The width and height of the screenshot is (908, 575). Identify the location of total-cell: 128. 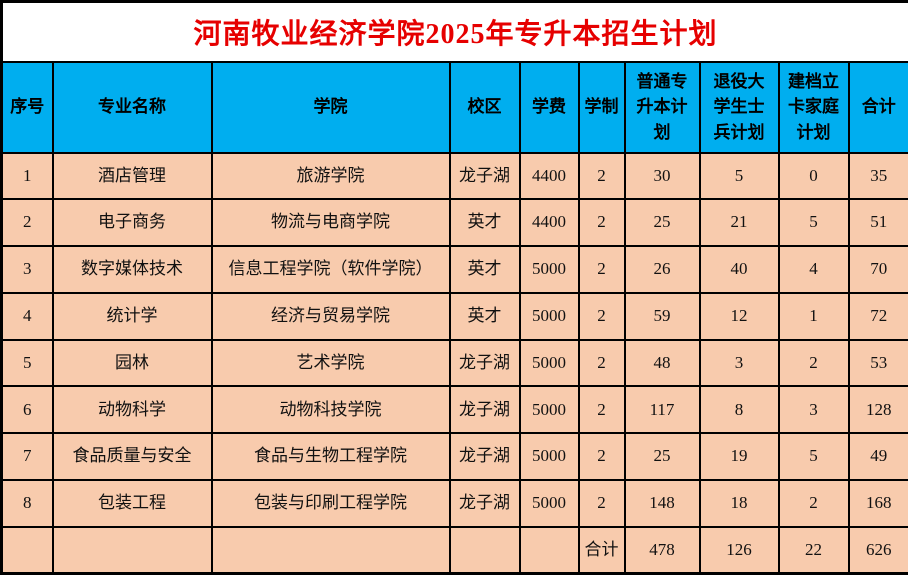
(877, 410).